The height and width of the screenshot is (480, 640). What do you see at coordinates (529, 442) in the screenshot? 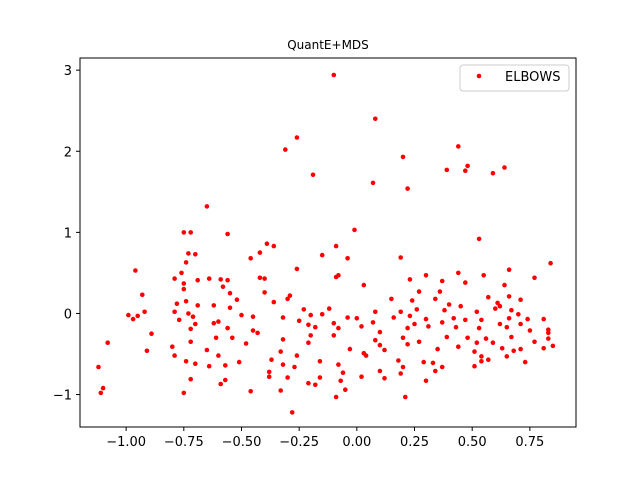
I see `x-tick-label: 0.75` at bounding box center [529, 442].